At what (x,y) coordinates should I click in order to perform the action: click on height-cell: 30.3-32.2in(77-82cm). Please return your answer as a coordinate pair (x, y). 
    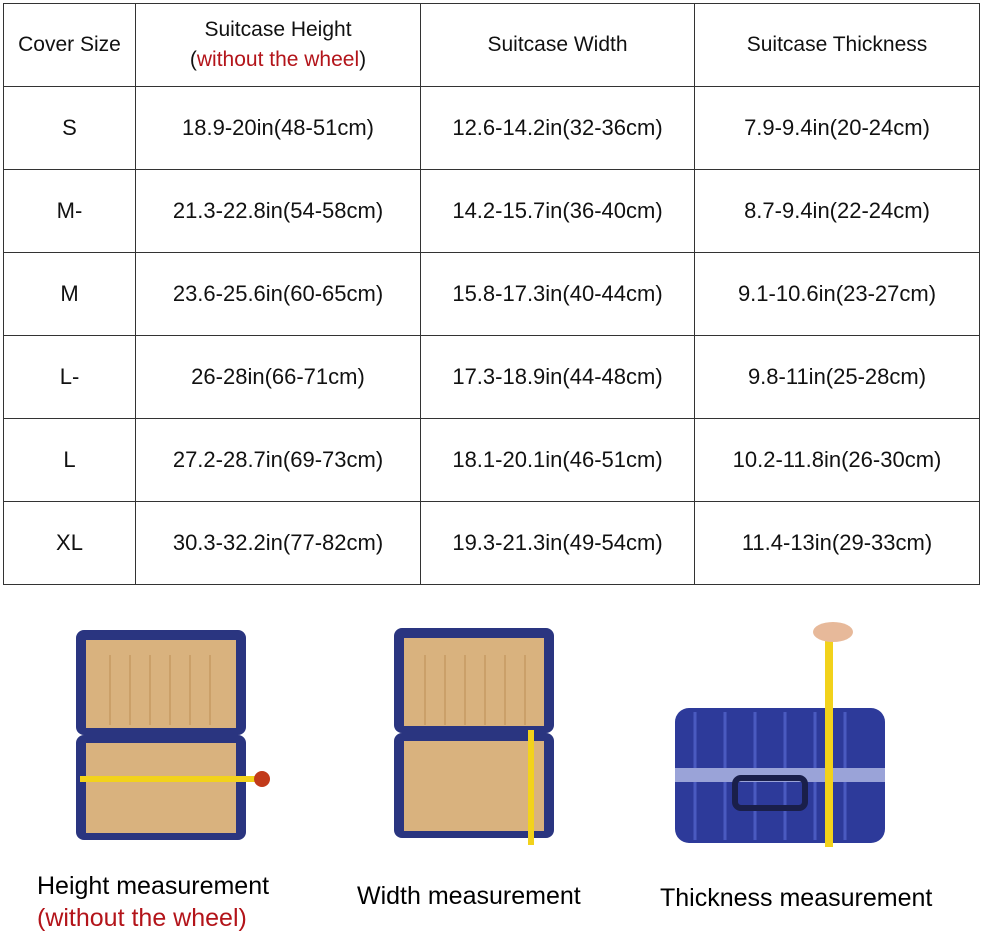
    Looking at the image, I should click on (278, 543).